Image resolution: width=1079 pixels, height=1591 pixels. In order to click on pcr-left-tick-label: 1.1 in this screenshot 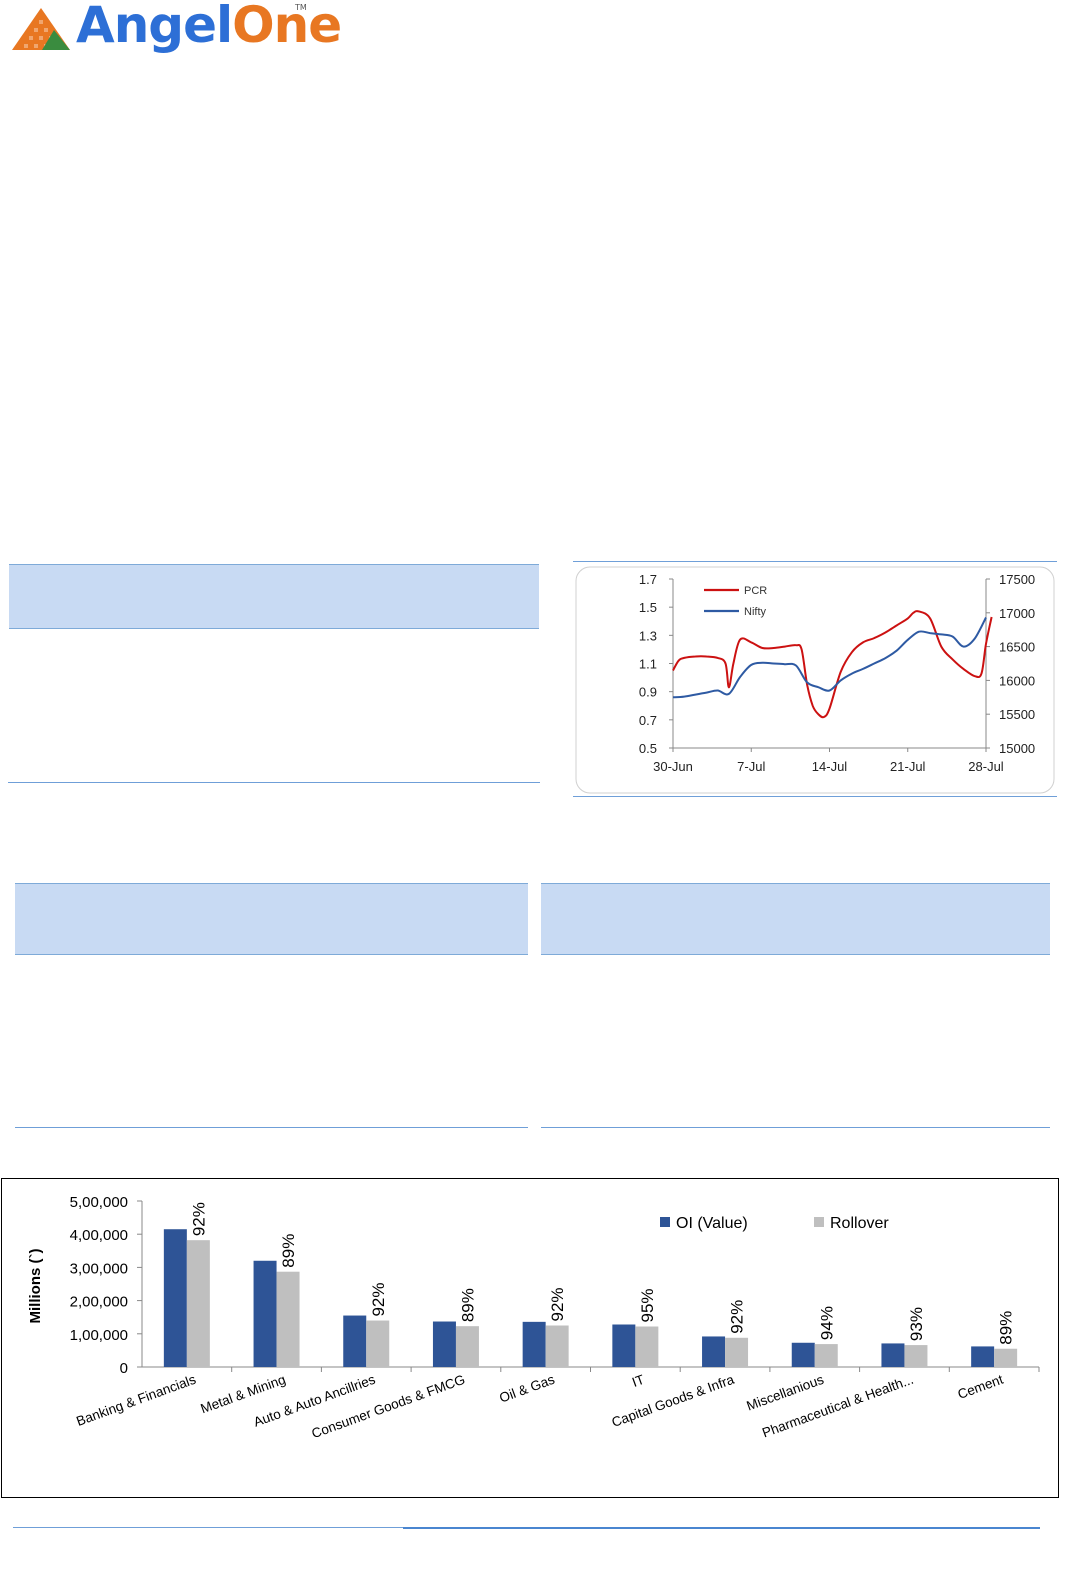, I will do `click(648, 664)`.